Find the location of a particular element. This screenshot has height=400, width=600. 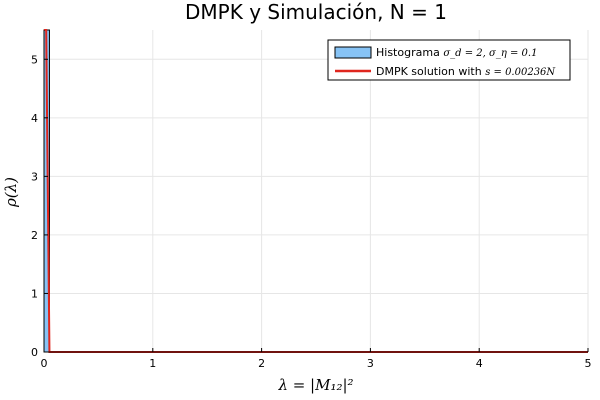

y-tick-label: 2 is located at coordinates (34, 235).